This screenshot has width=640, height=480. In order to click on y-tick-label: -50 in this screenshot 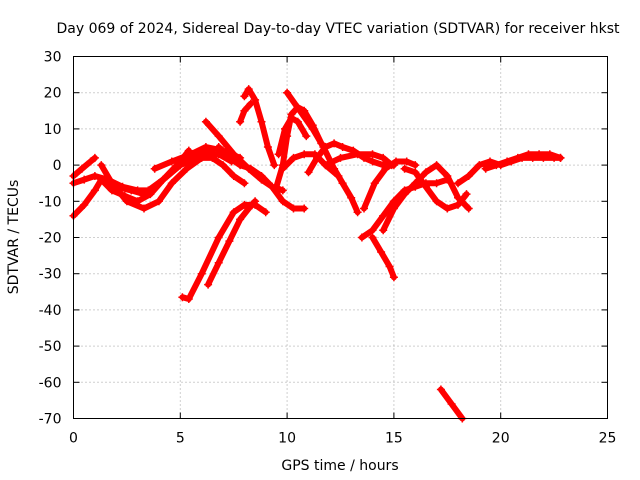, I will do `click(50, 347)`.